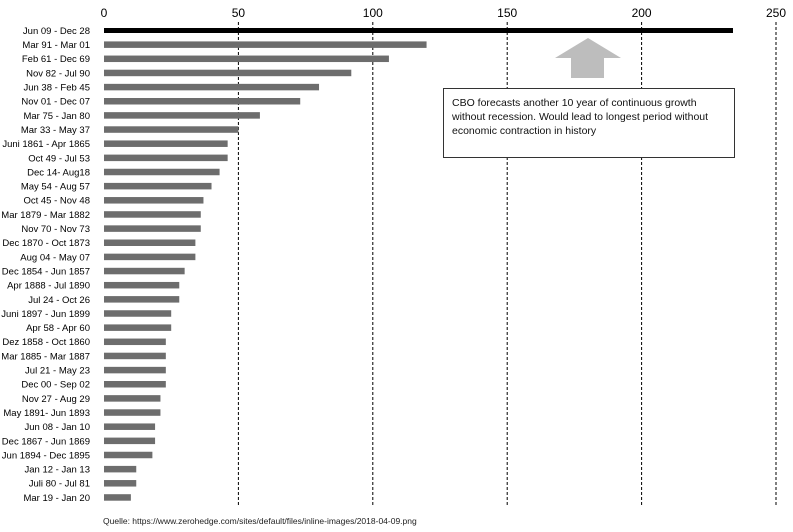  Describe the element at coordinates (58, 470) in the screenshot. I see `category-label: Jan 12 - Jan 13` at that location.